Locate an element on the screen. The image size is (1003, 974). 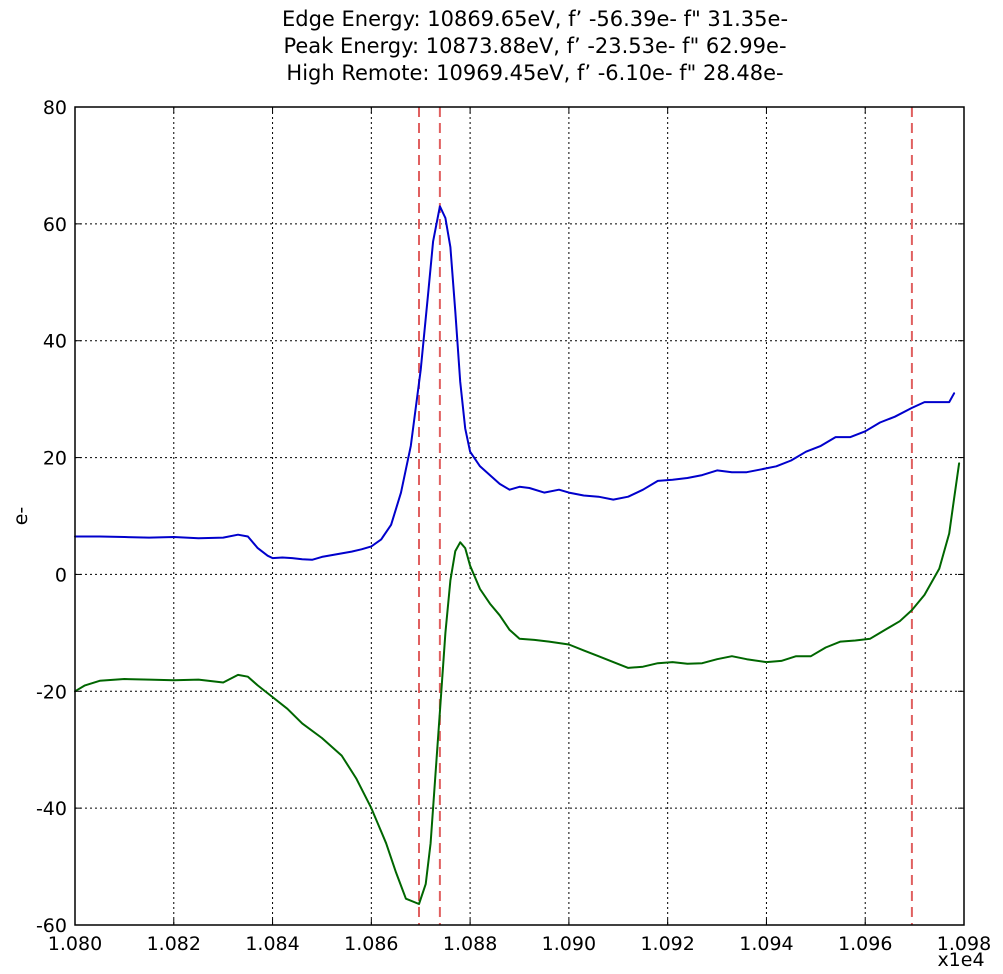
y-tick-label: -40 is located at coordinates (51, 809).